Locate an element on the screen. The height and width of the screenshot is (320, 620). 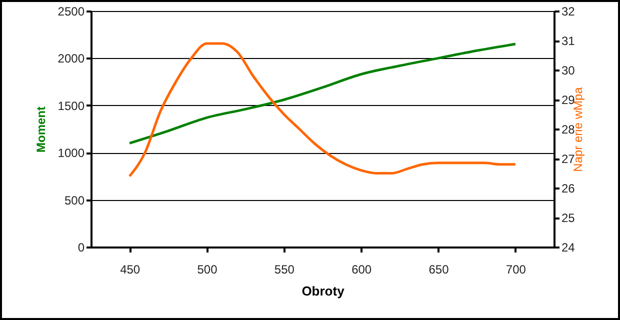
y2-tick-label: 27 is located at coordinates (569, 159).